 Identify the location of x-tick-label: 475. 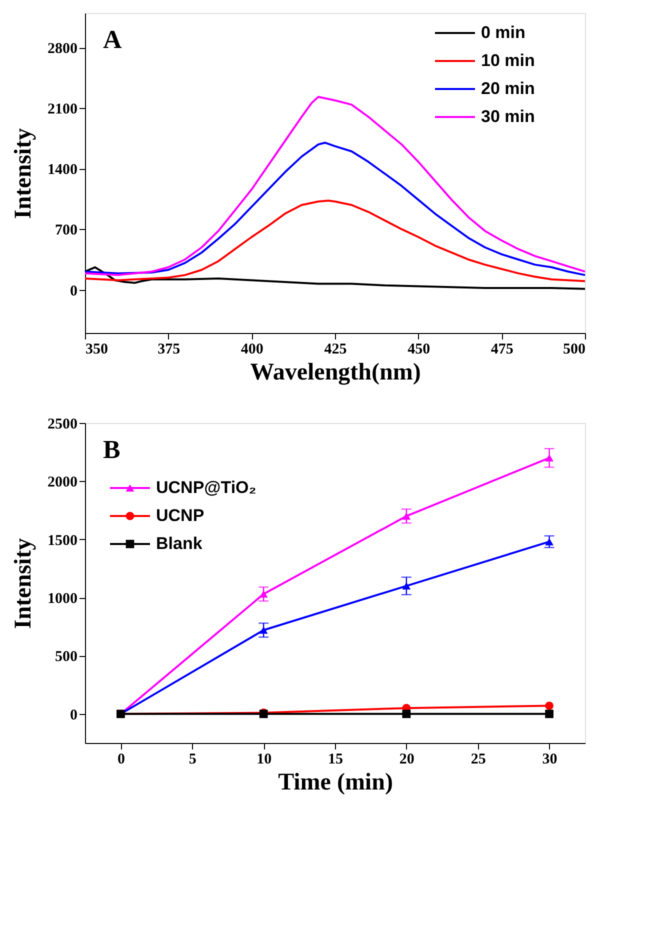
(502, 350).